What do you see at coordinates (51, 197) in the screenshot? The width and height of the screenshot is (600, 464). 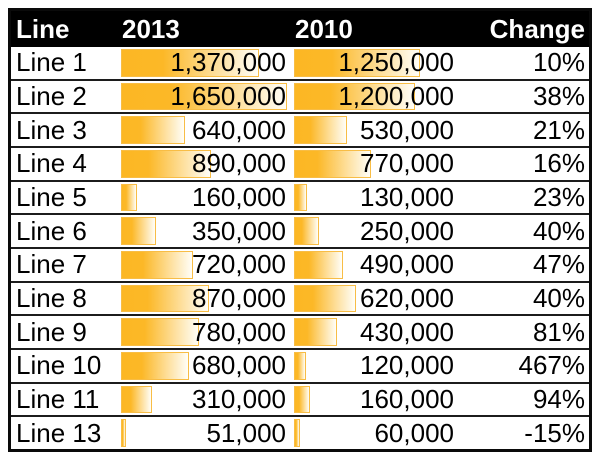 I see `cell-line-label: Line 5` at bounding box center [51, 197].